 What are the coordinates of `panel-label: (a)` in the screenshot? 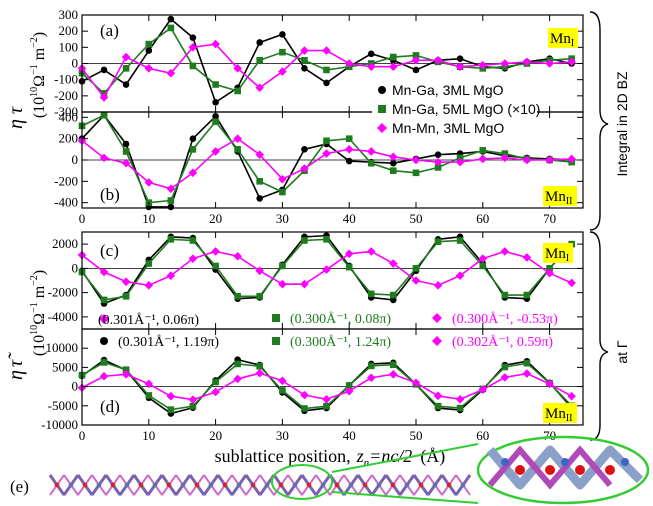 It's located at (109, 30).